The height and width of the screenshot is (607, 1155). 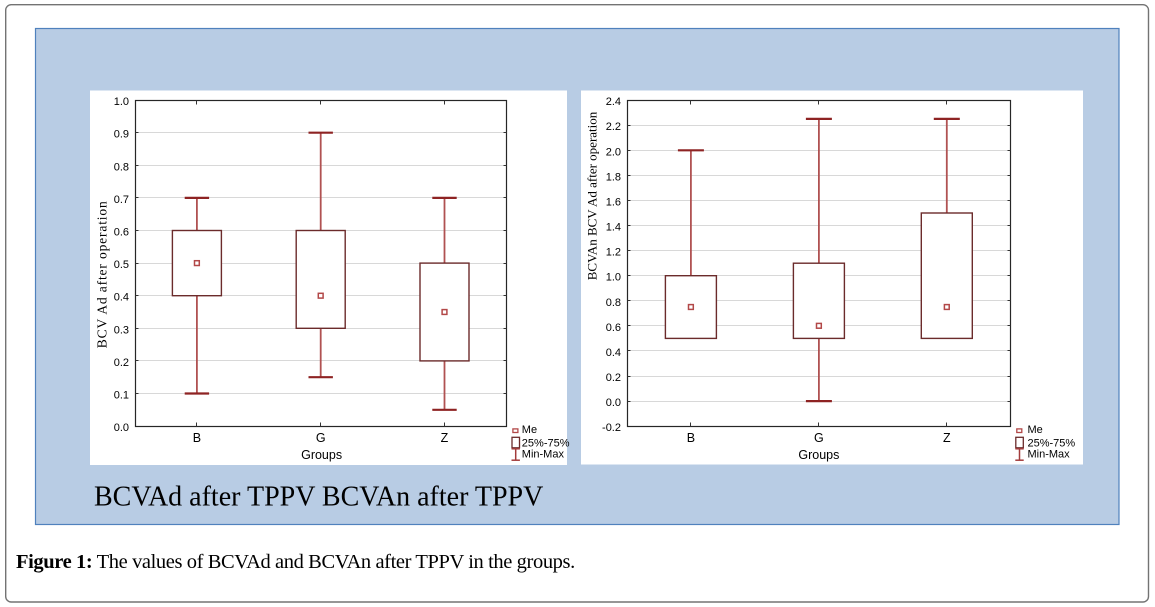 What do you see at coordinates (121, 330) in the screenshot?
I see `svg-text: 0.3` at bounding box center [121, 330].